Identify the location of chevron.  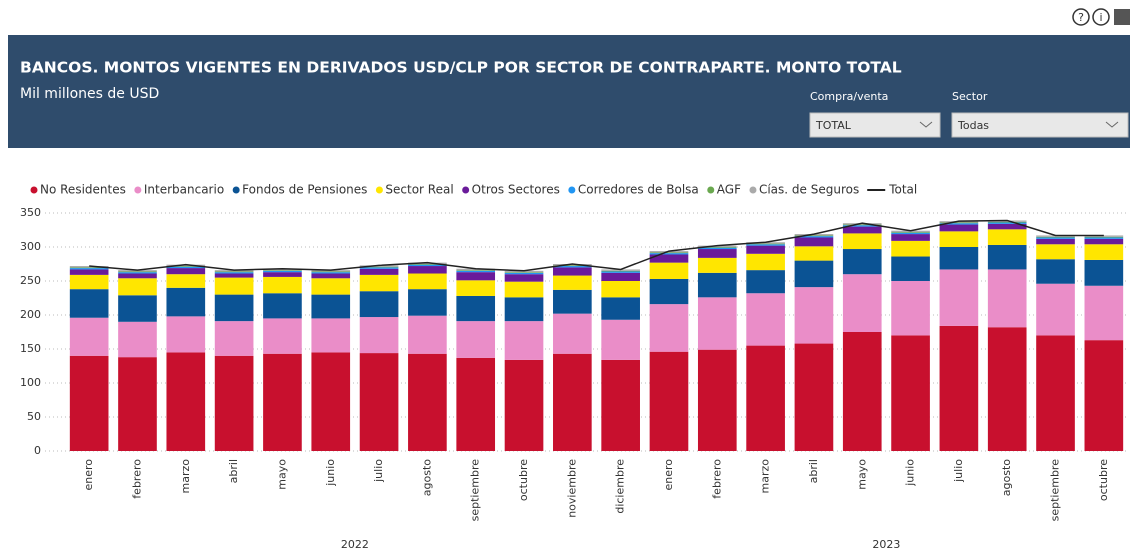
(926, 124).